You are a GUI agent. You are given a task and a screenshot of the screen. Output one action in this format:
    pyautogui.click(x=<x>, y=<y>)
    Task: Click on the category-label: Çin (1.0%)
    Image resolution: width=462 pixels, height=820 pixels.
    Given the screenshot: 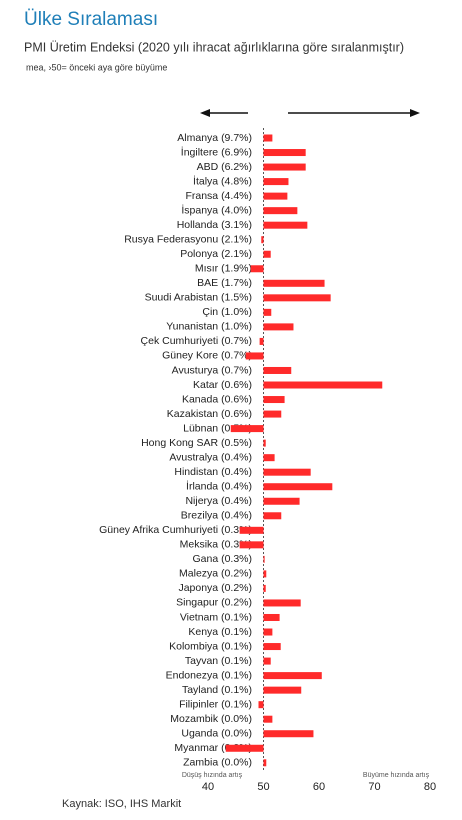 What is the action you would take?
    pyautogui.click(x=227, y=312)
    